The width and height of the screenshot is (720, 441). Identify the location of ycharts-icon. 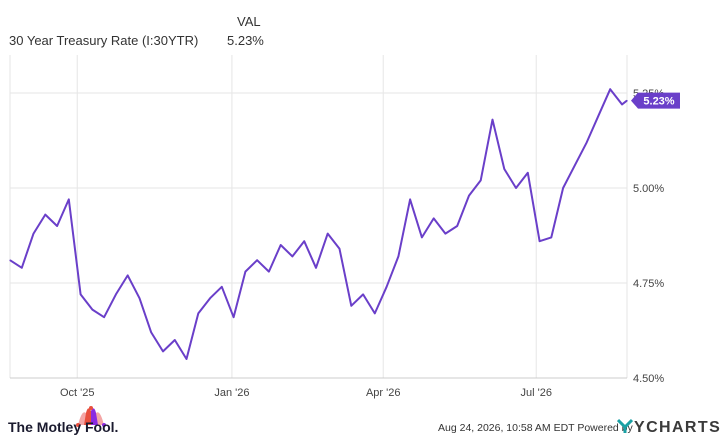
(625, 425).